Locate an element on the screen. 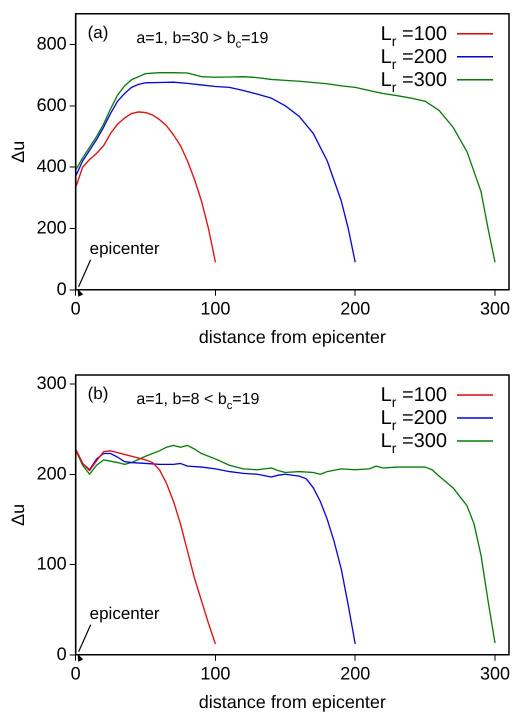 This screenshot has width=515, height=720. y-tick-label: 400 is located at coordinates (51, 166).